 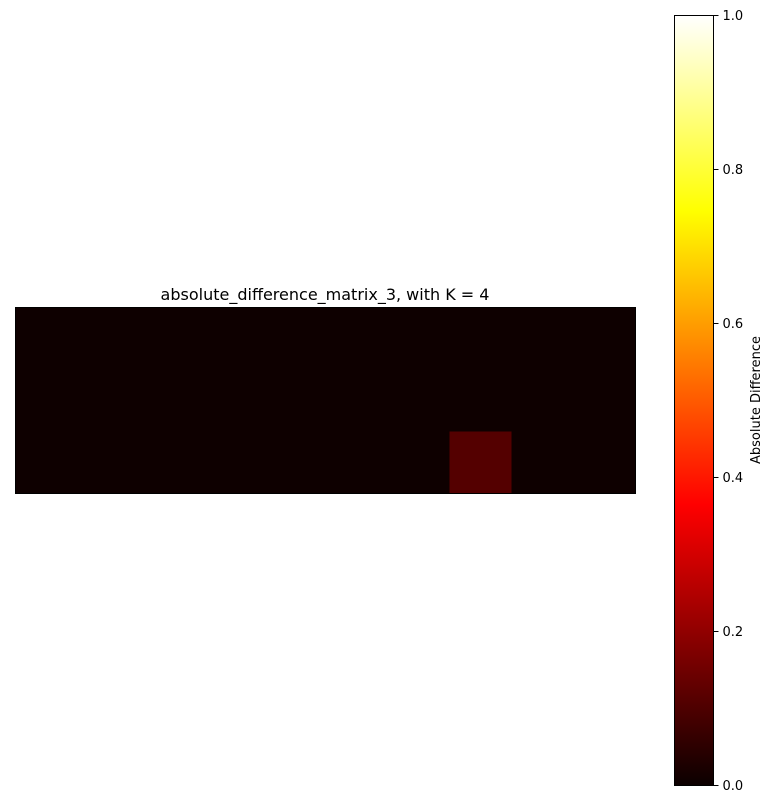 I want to click on heatmap-cell-r0-c3, so click(x=232, y=338).